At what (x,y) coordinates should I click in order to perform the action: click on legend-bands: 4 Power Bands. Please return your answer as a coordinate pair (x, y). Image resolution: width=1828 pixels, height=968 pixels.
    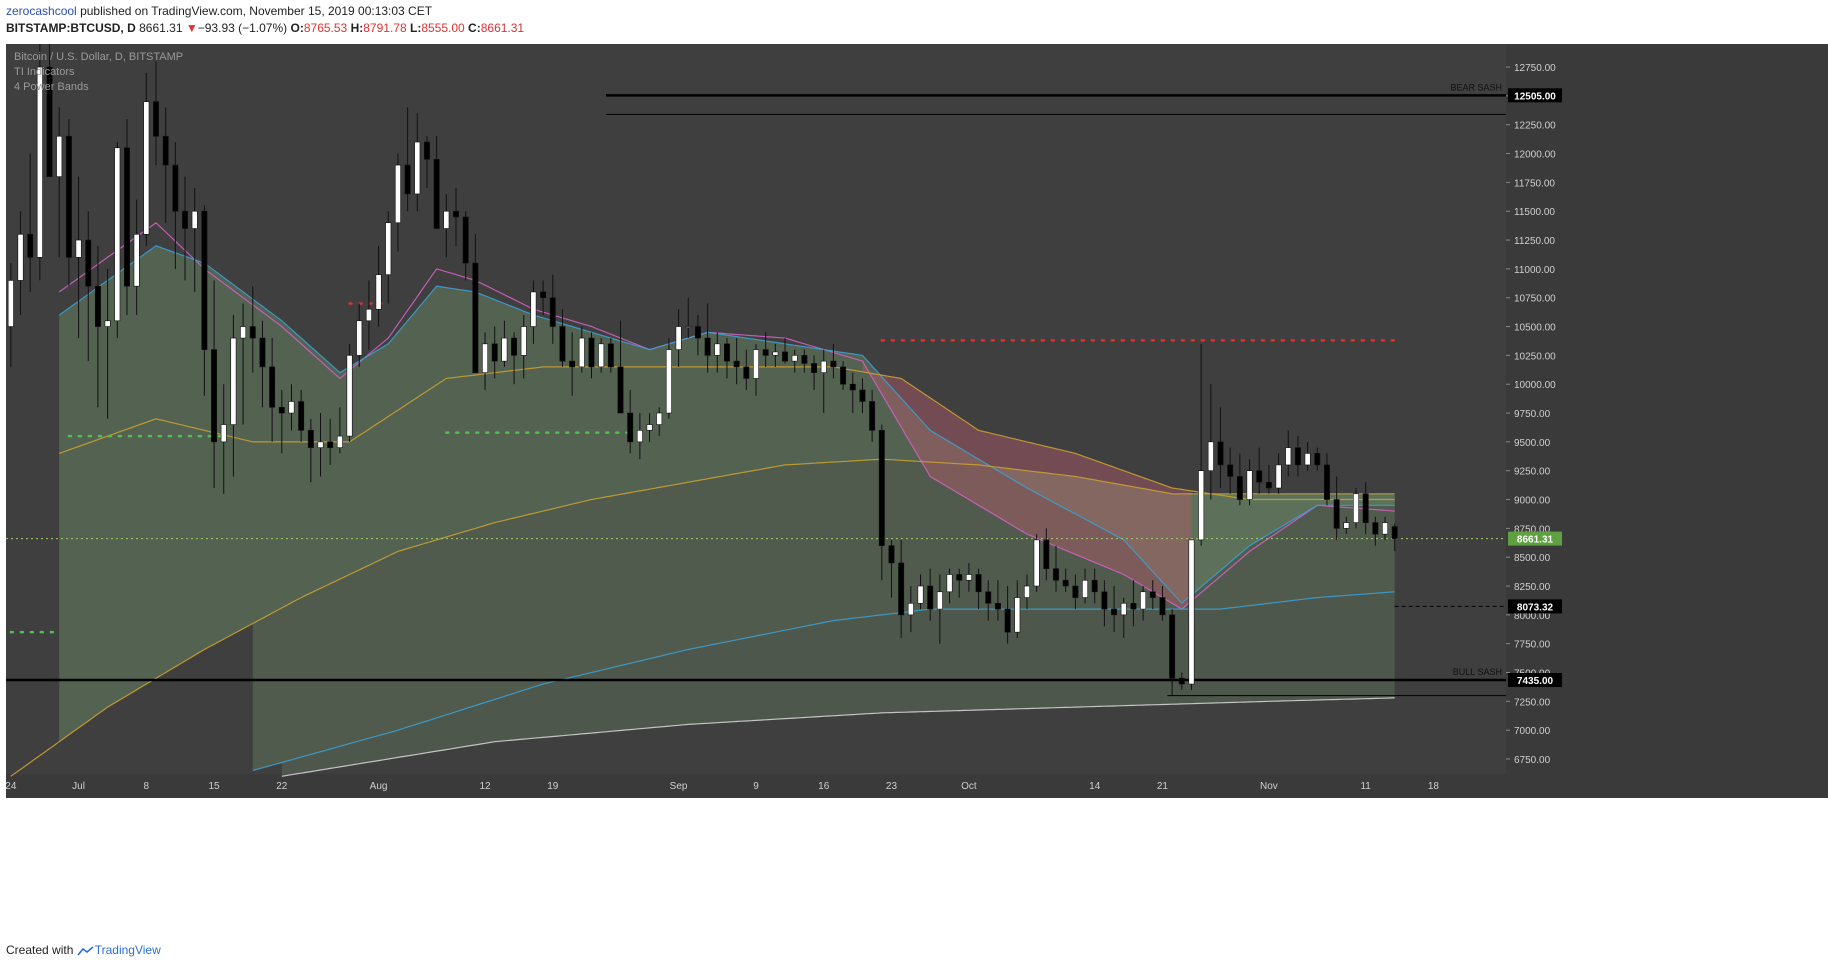
    Looking at the image, I should click on (51, 87).